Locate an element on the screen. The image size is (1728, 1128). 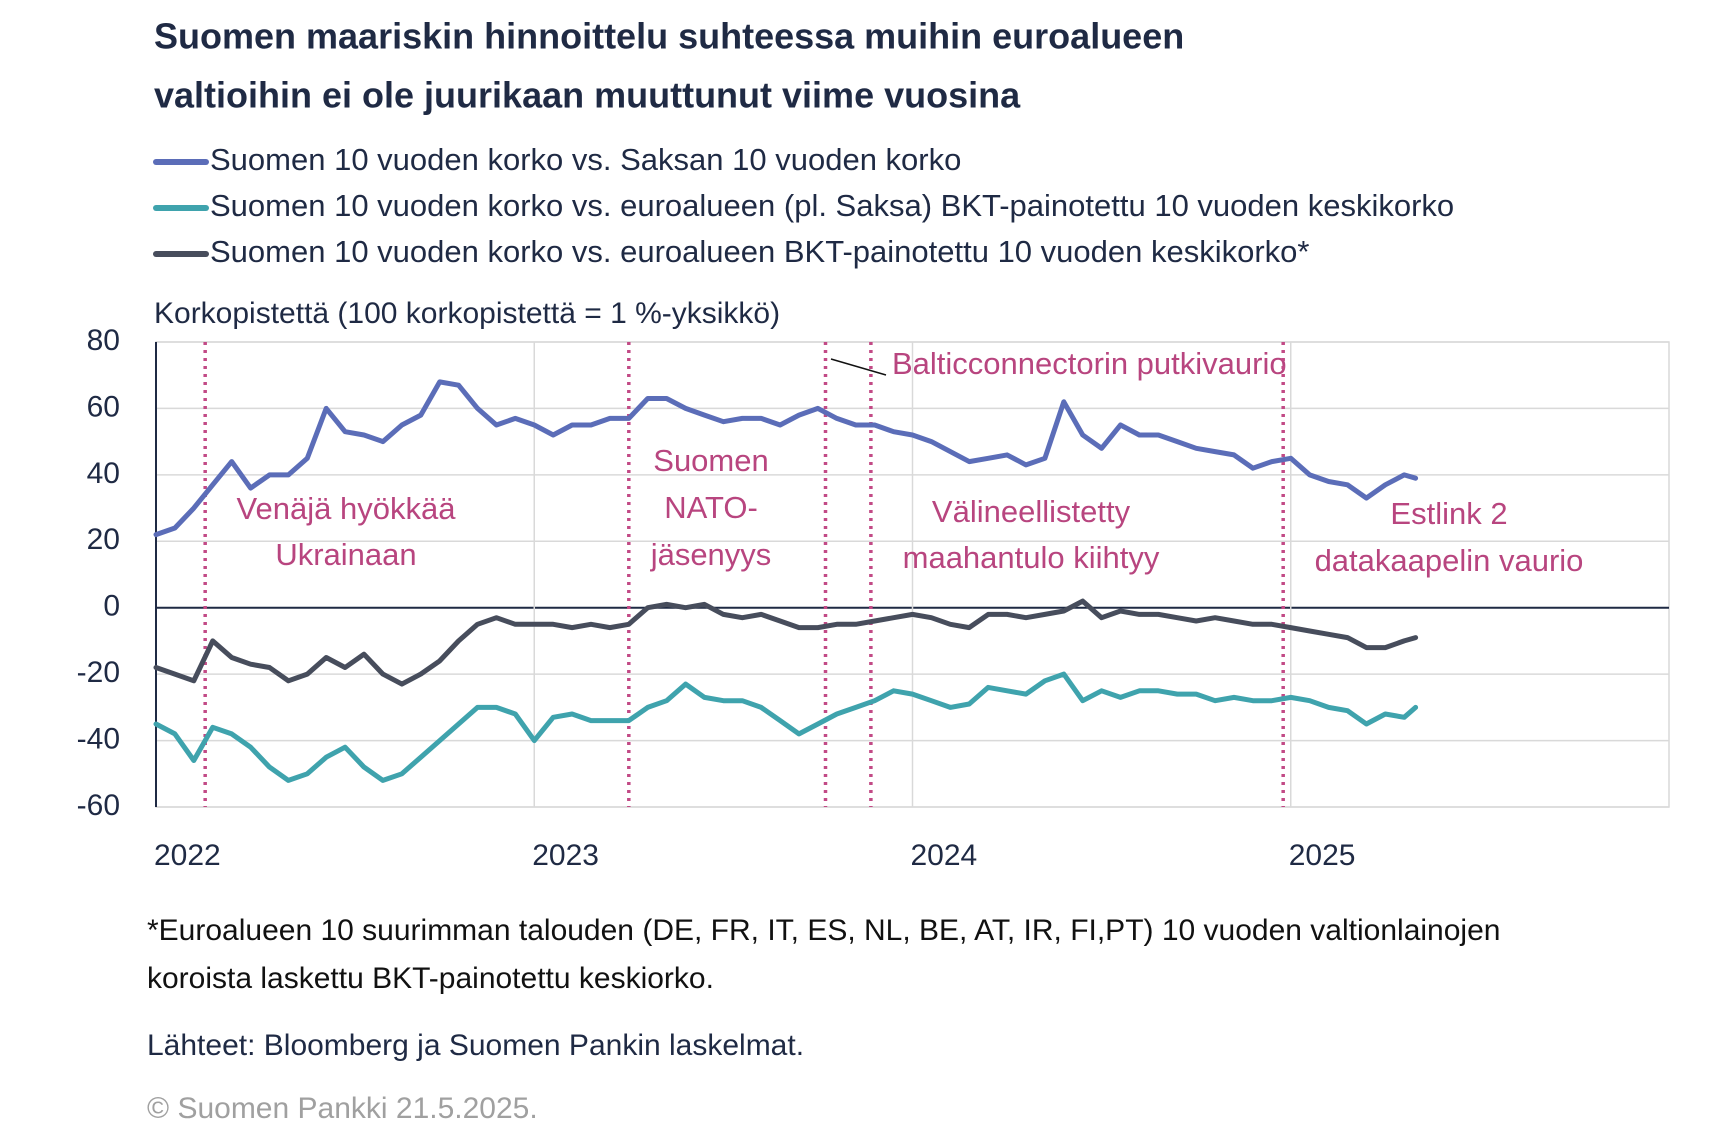
leader-line is located at coordinates (858, 367).